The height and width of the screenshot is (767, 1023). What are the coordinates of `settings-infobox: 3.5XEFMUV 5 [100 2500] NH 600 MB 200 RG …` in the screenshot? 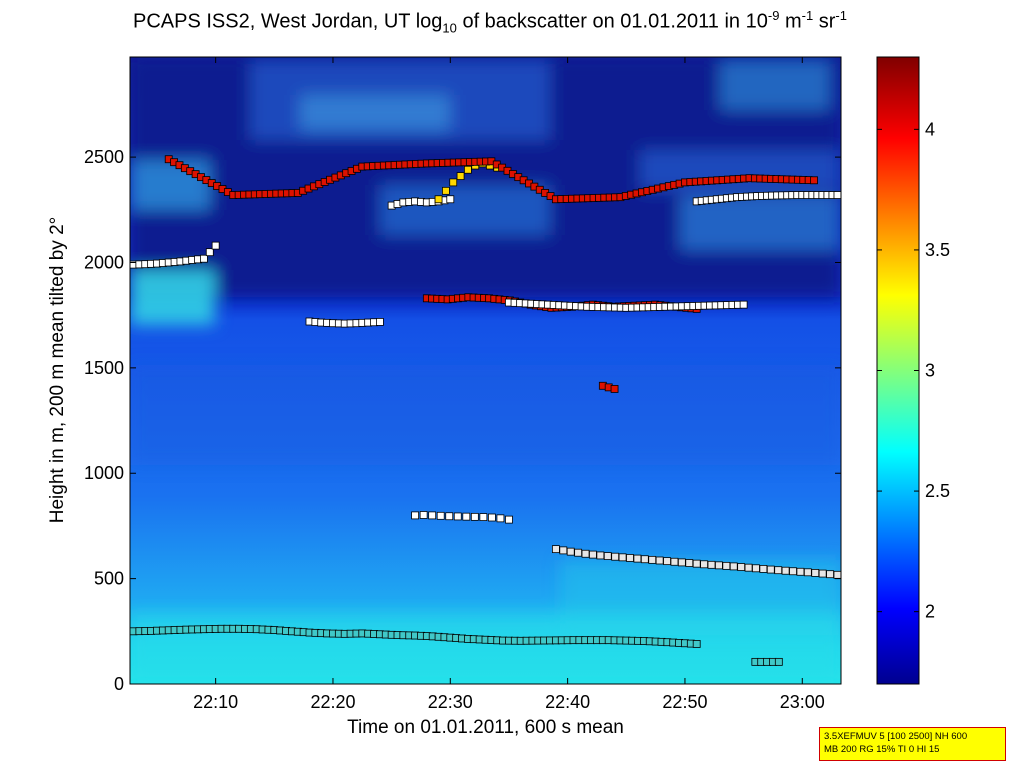 It's located at (912, 744).